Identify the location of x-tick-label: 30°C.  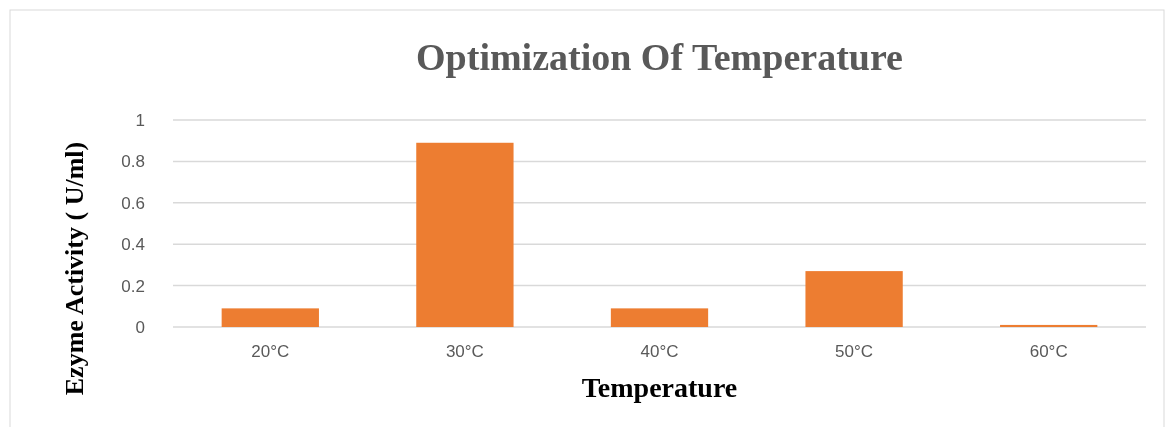
(464, 351).